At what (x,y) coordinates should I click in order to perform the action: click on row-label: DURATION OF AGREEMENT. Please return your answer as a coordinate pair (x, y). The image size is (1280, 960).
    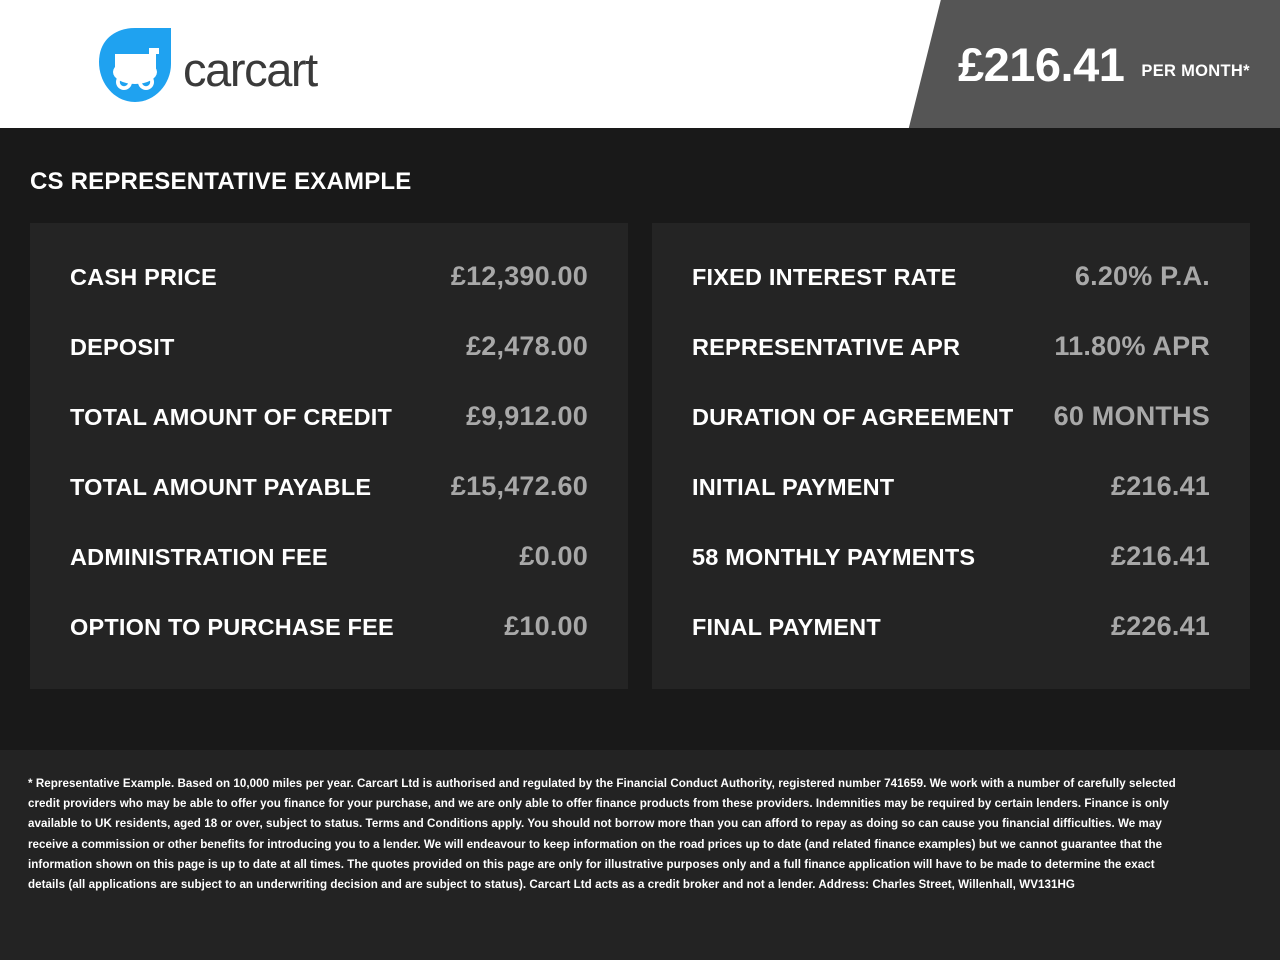
    Looking at the image, I should click on (853, 417).